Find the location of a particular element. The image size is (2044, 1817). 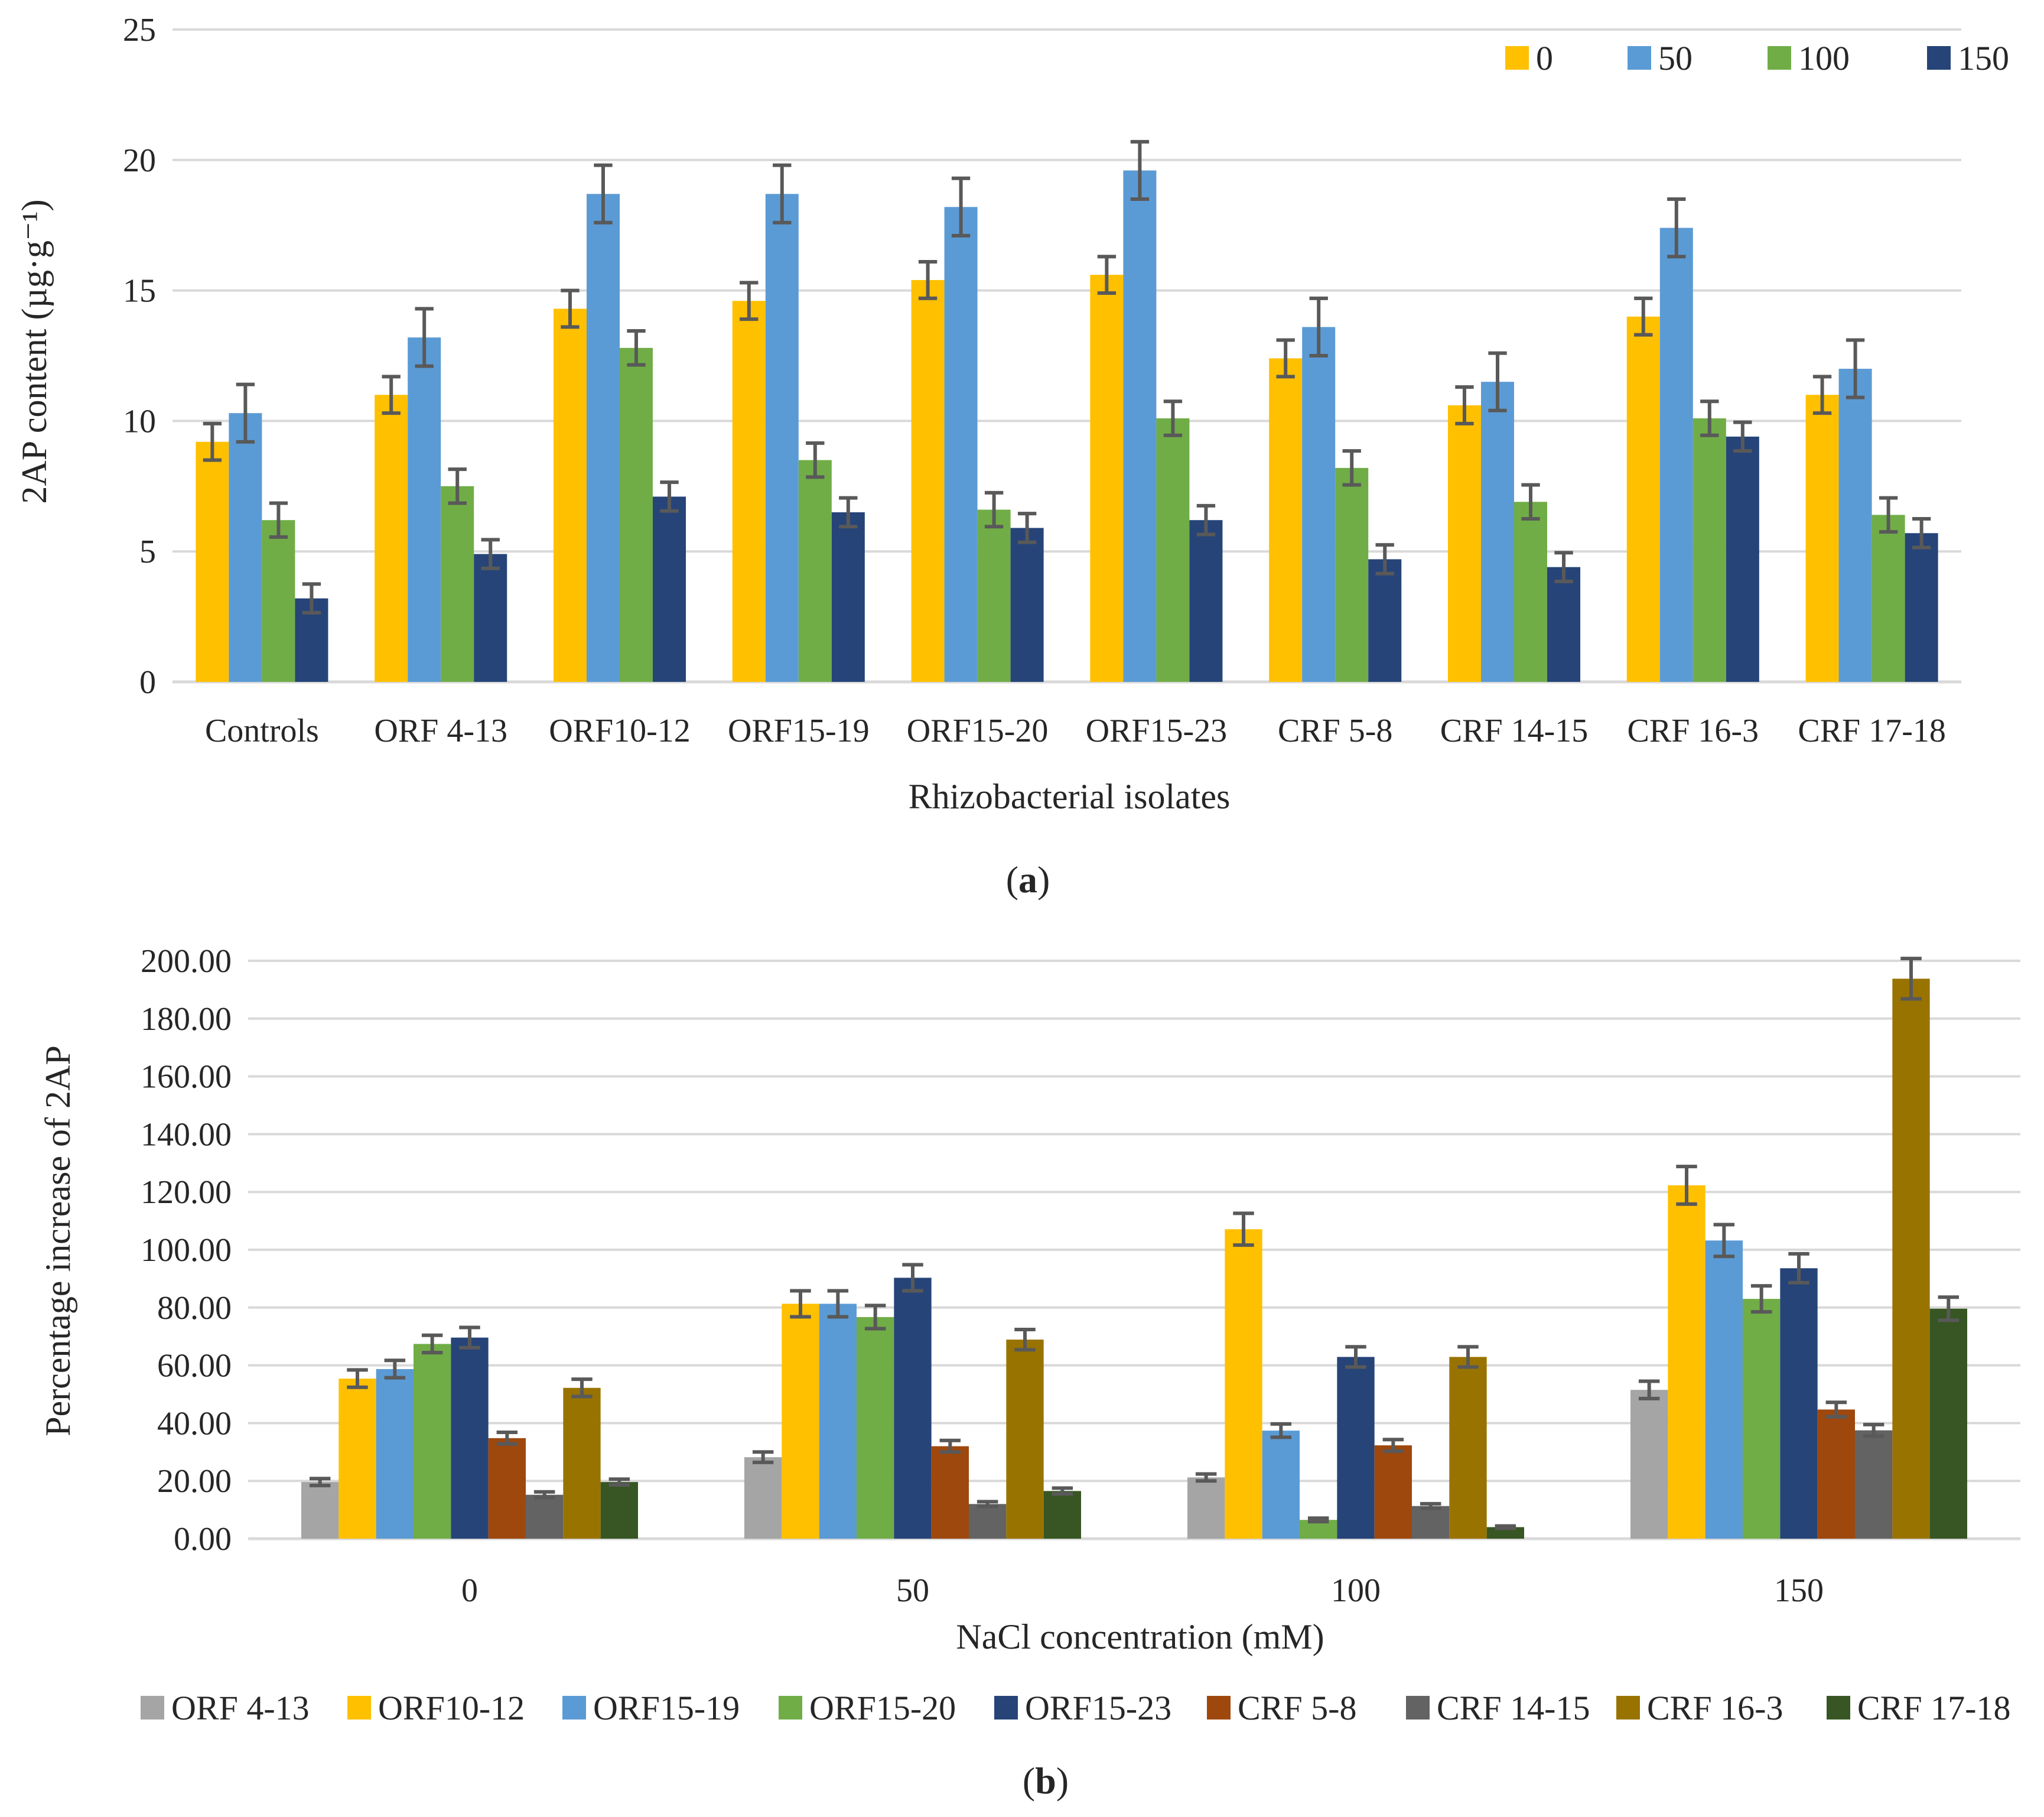

legend: 0 50 100 150 is located at coordinates (1757, 58).